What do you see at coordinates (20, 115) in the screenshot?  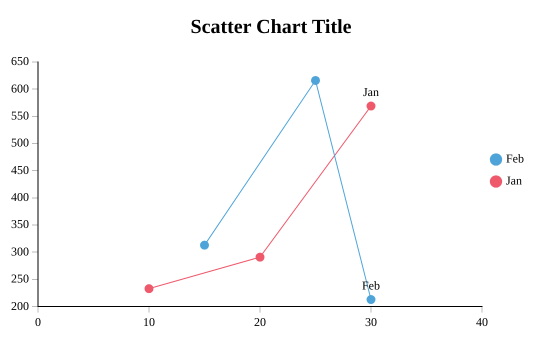 I see `y-tick-label: 550` at bounding box center [20, 115].